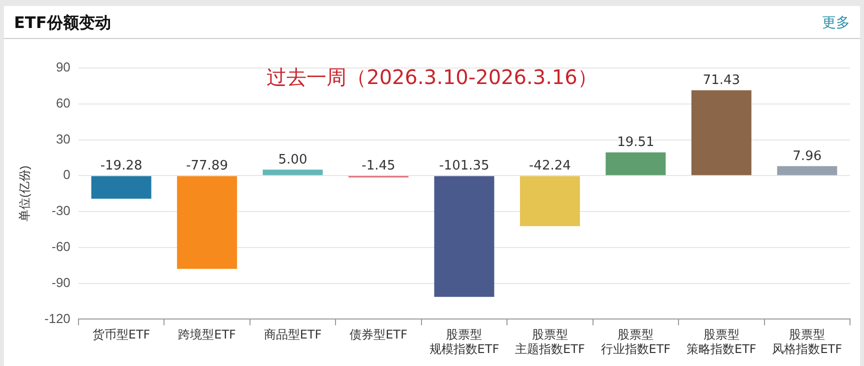 Image resolution: width=864 pixels, height=366 pixels. What do you see at coordinates (464, 342) in the screenshot?
I see `x-tick-label: 股票型规模指数ETF` at bounding box center [464, 342].